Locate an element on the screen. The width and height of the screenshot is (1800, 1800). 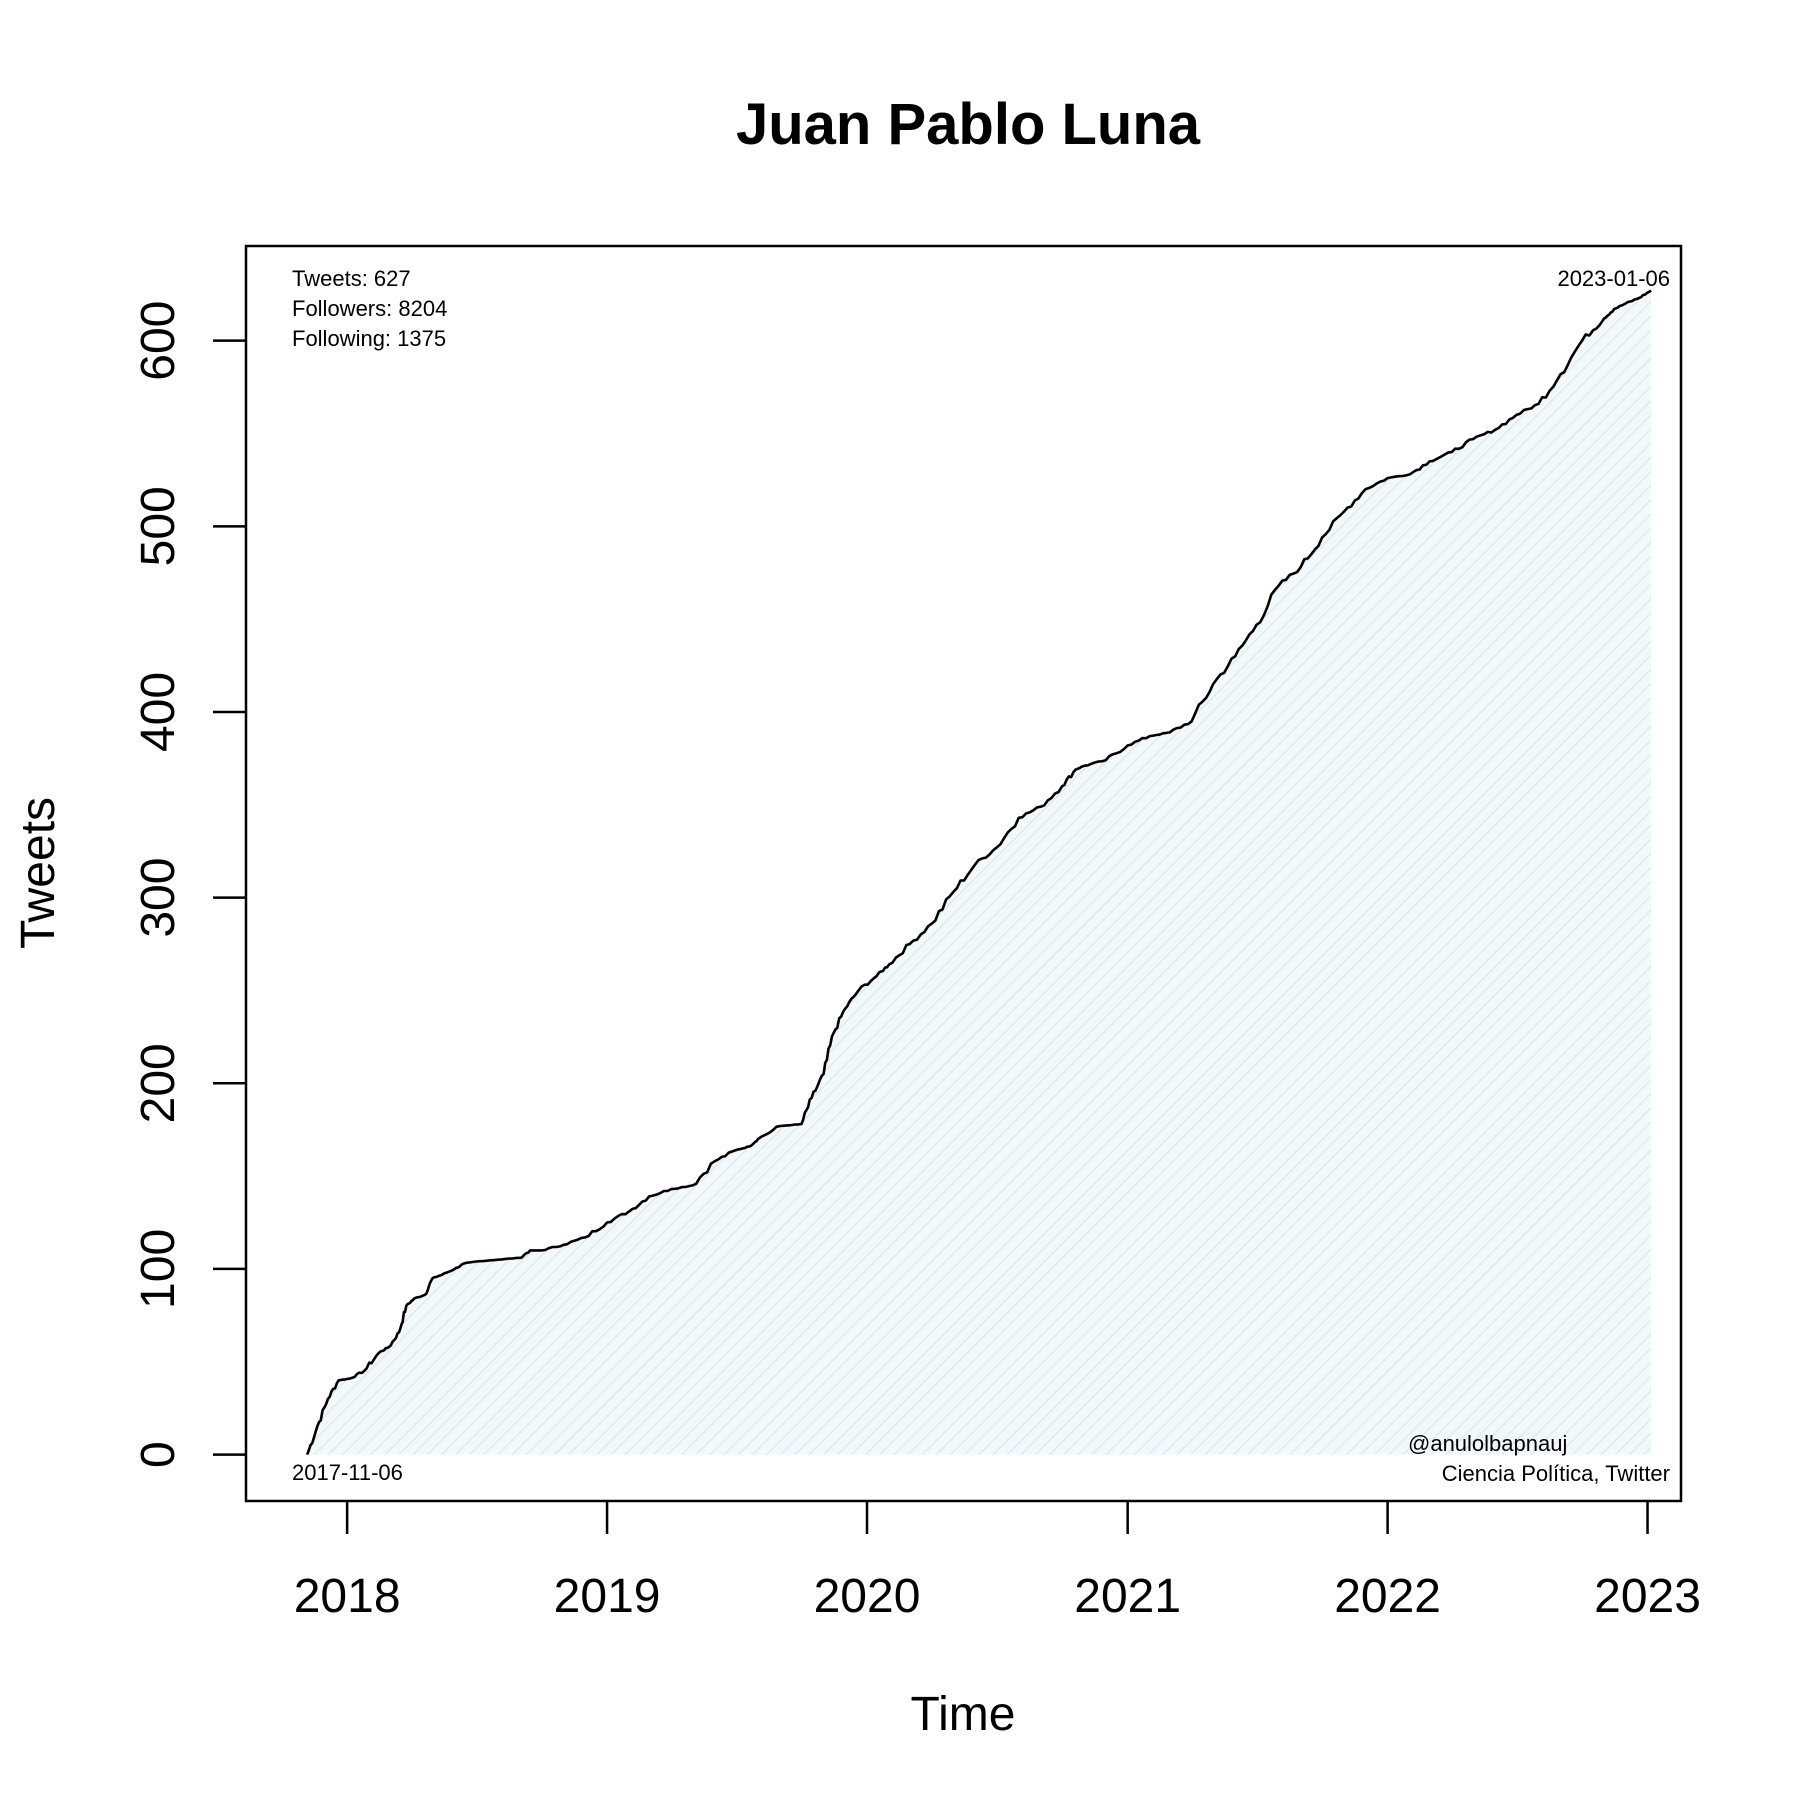
end-date-label: 2023-01-06 is located at coordinates (1613, 278).